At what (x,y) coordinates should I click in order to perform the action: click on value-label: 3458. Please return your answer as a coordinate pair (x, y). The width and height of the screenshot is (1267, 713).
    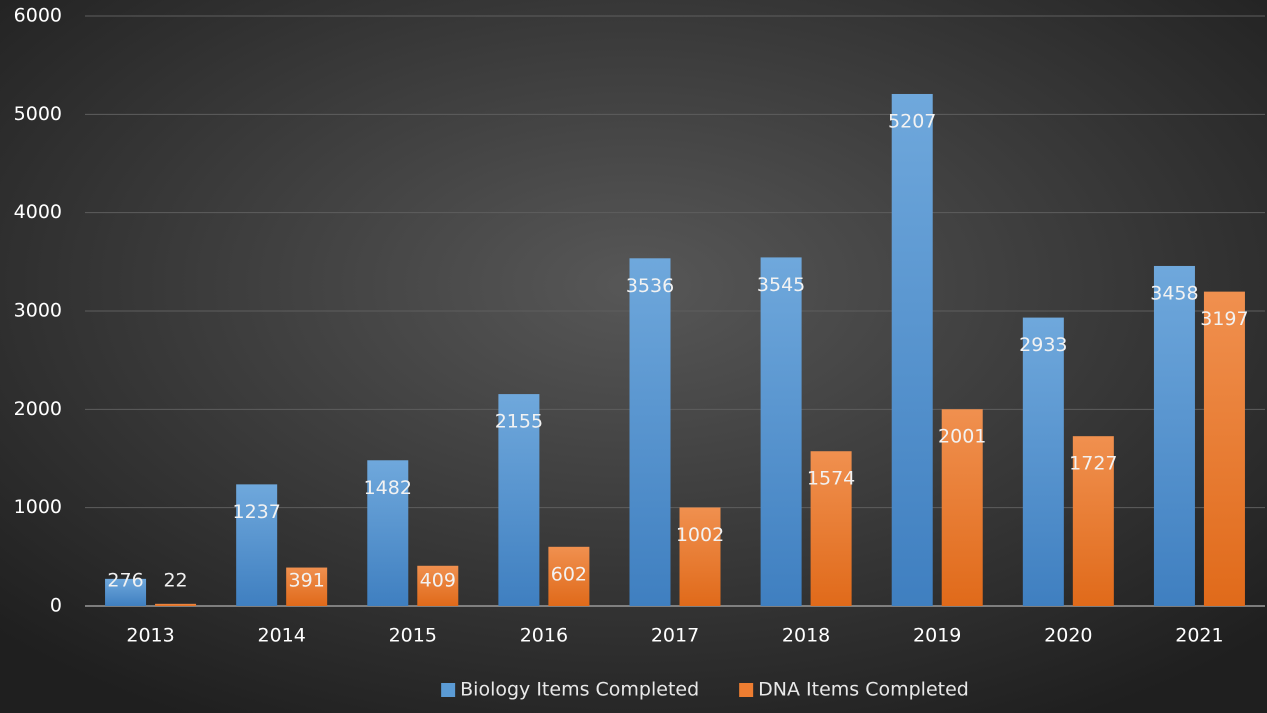
    Looking at the image, I should click on (1174, 293).